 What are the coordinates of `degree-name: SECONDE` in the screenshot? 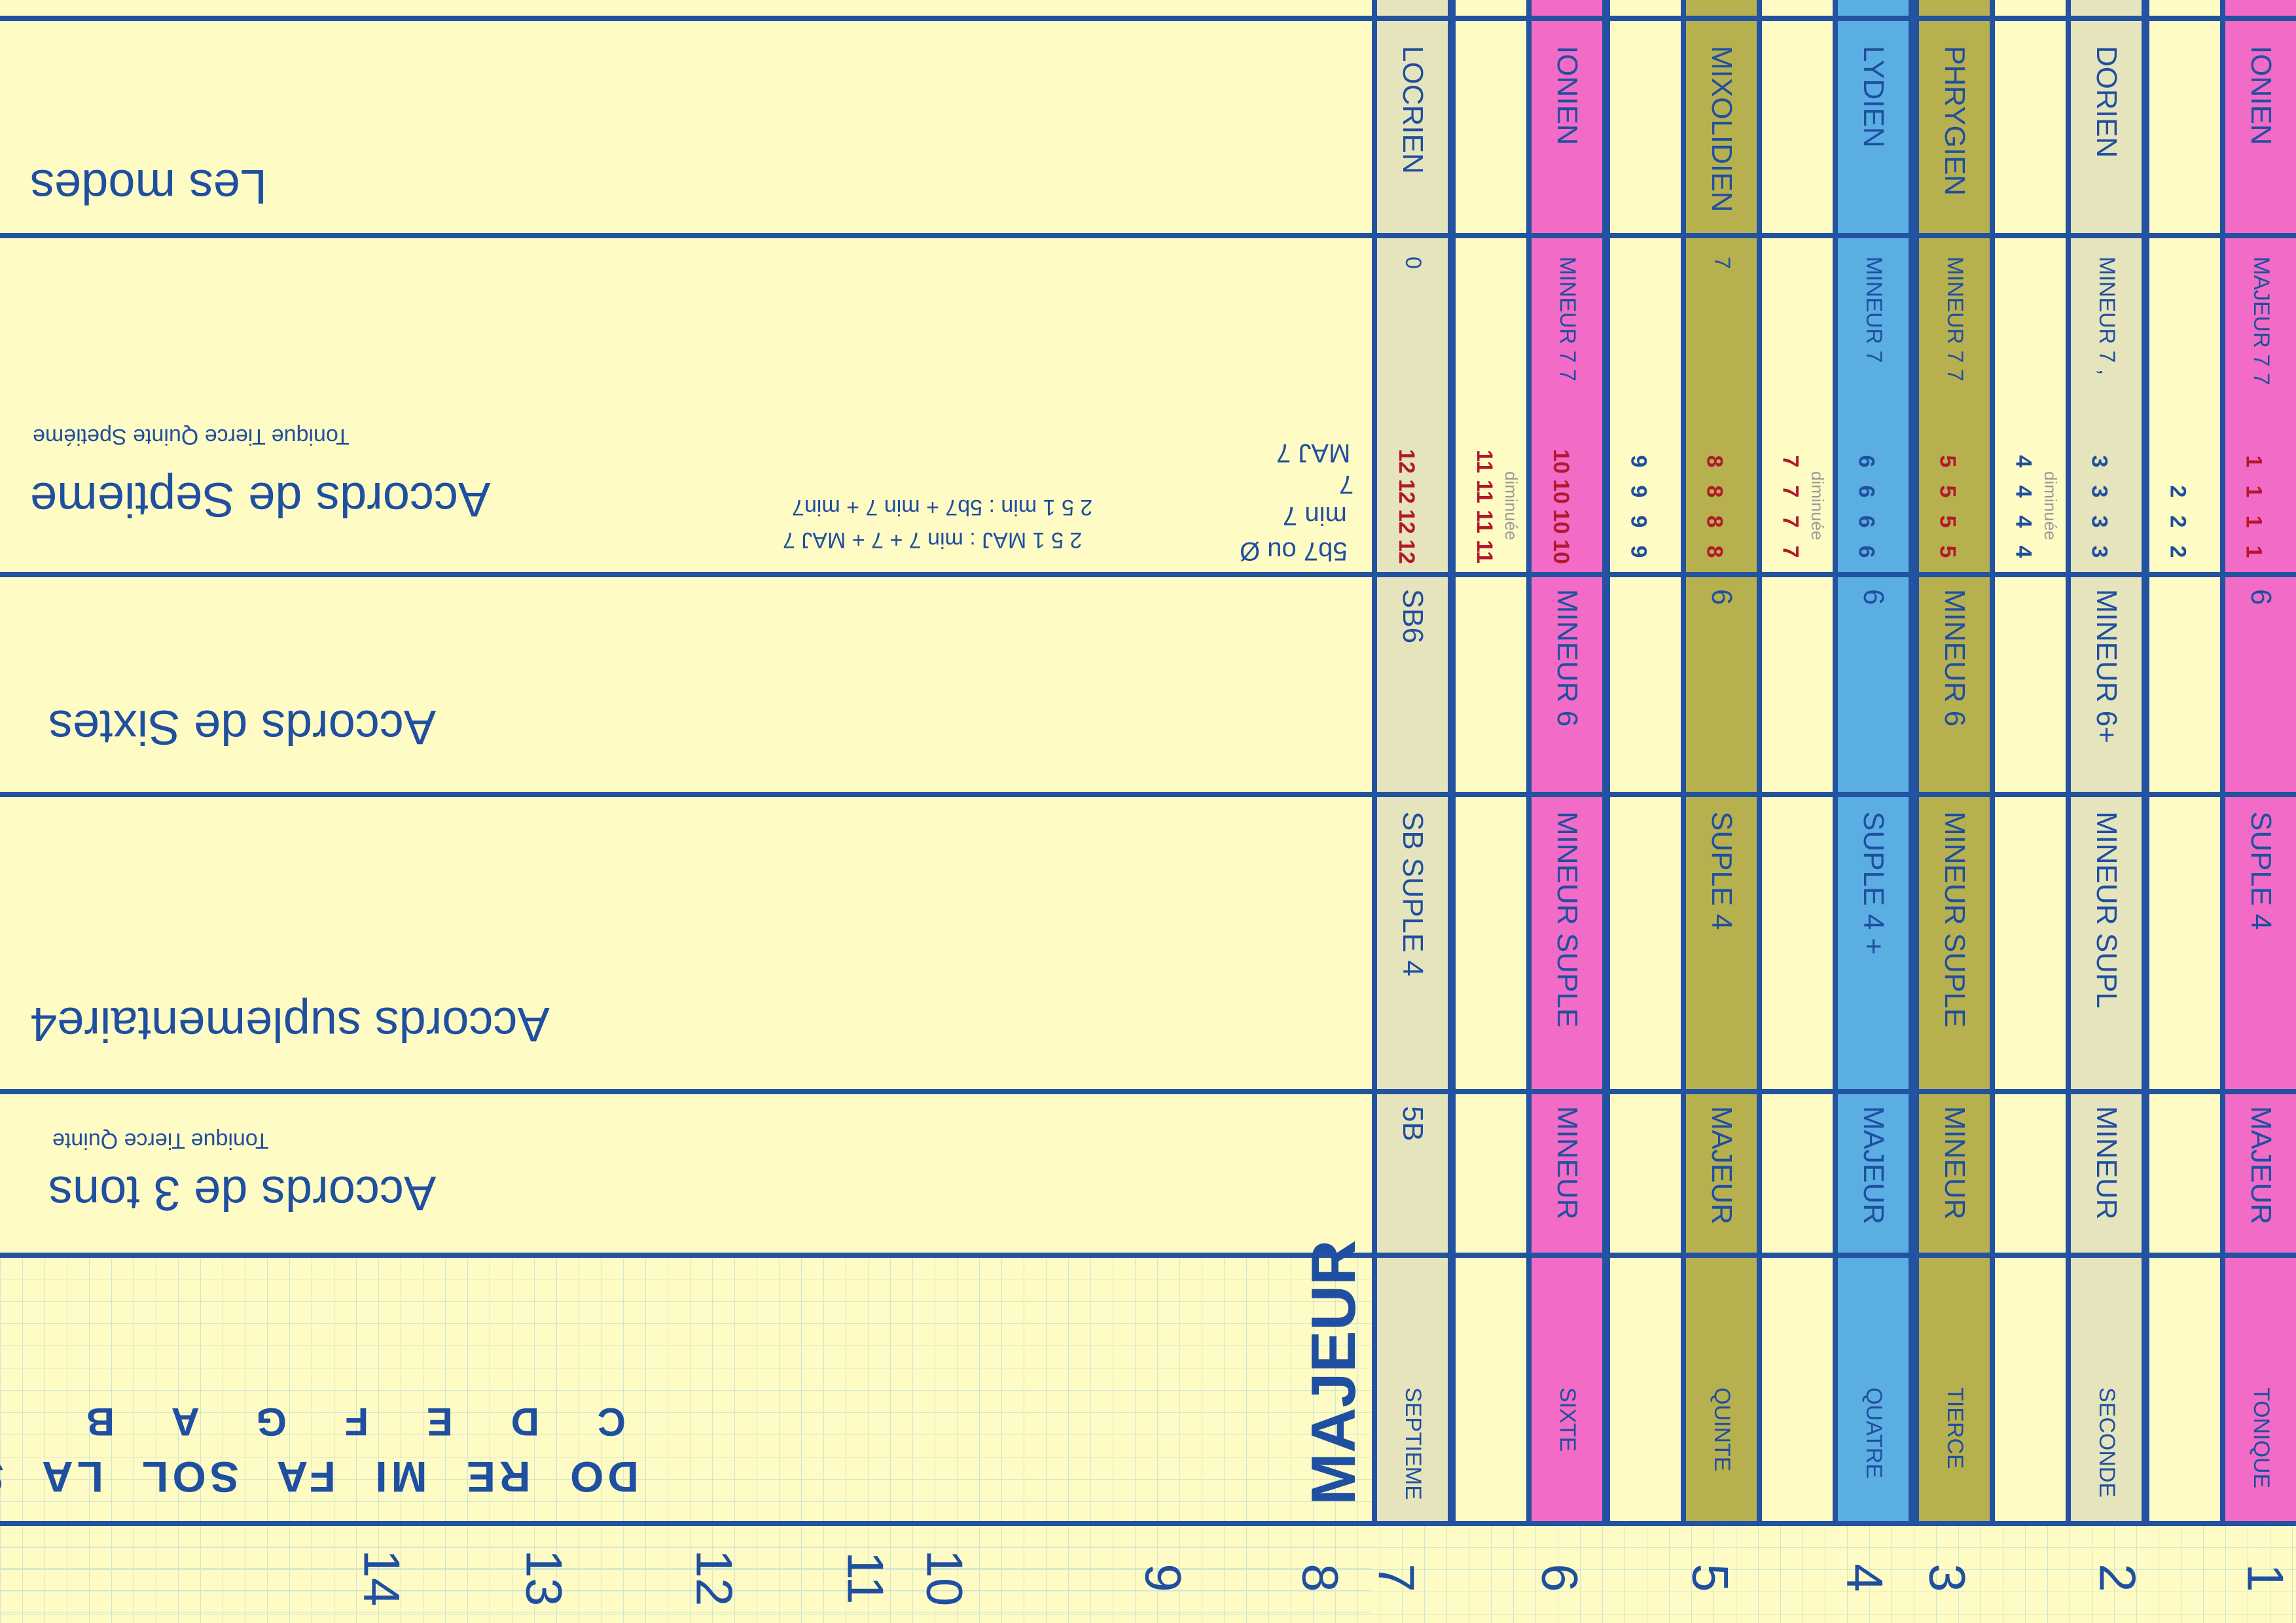 It's located at (2106, 1442).